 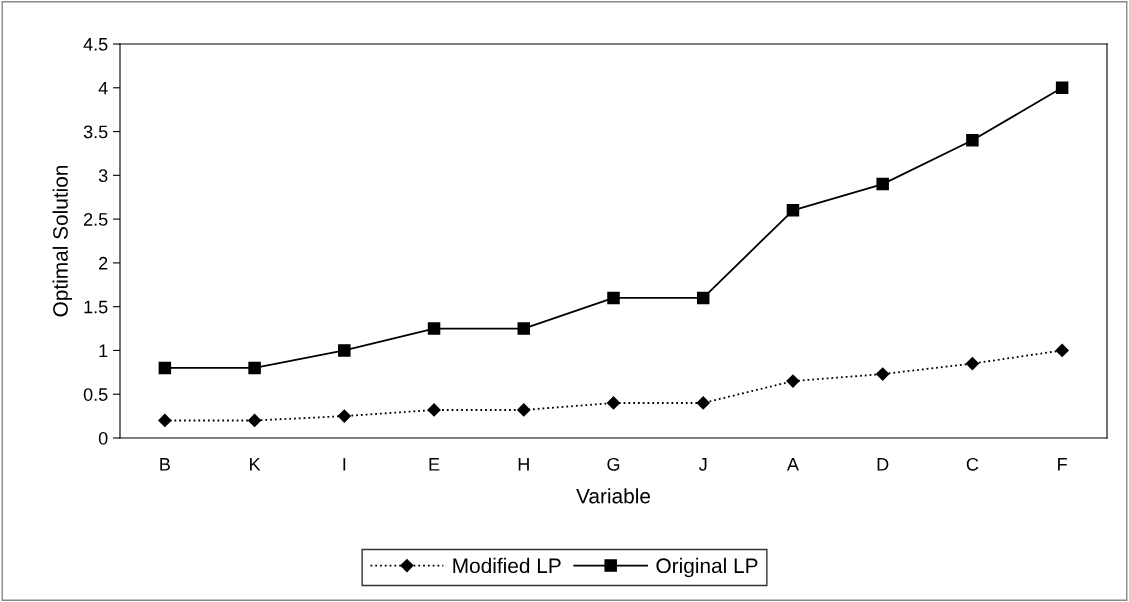 I want to click on y-tick-label: 2.5, so click(x=96, y=219).